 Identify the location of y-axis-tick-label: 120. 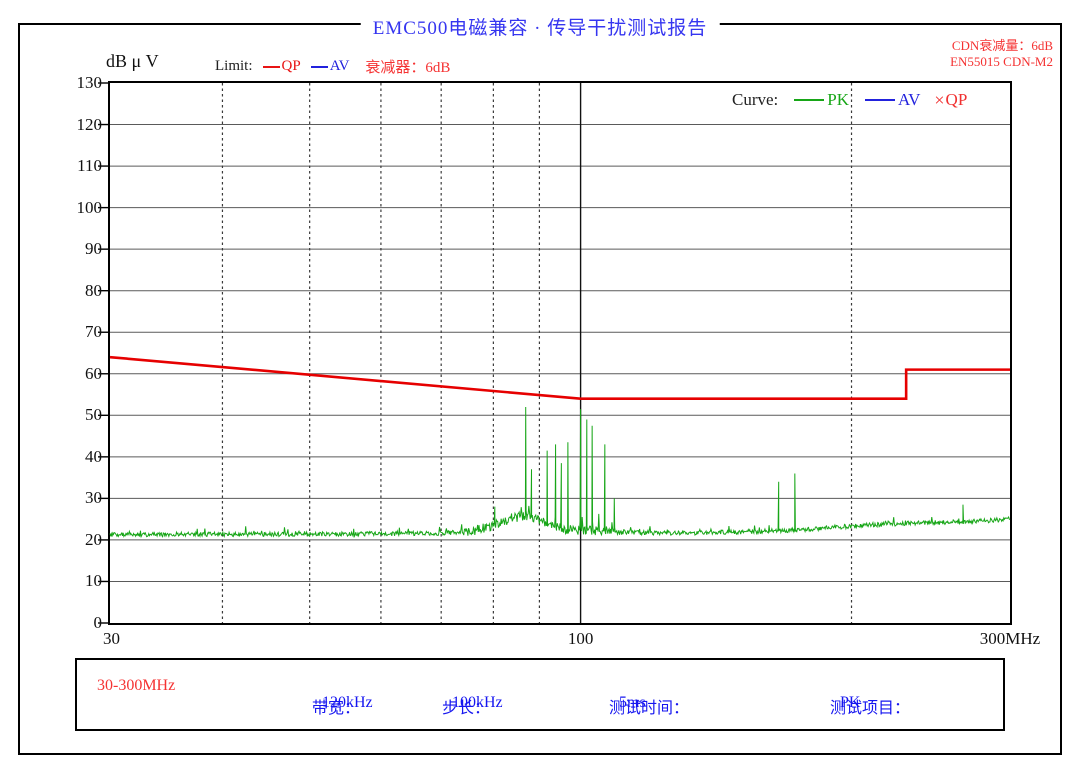
(89, 124).